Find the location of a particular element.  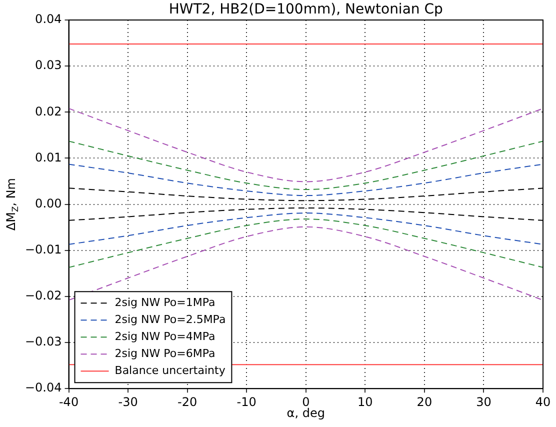

y-tick-label: −0.02 is located at coordinates (43, 295).